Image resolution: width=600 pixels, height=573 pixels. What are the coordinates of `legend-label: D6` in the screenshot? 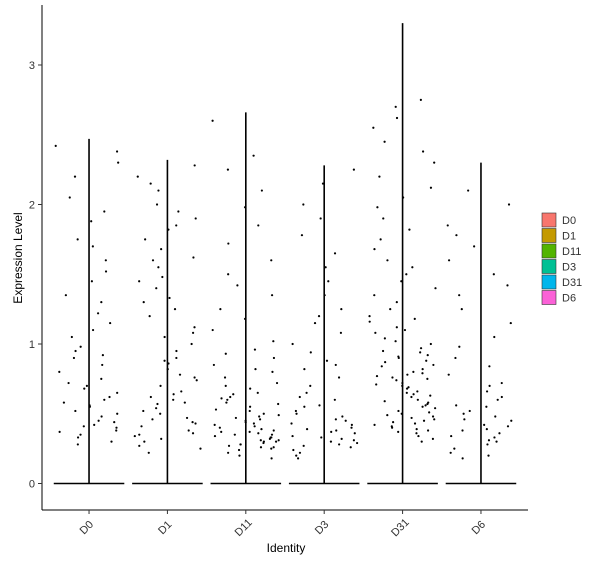 It's located at (569, 299).